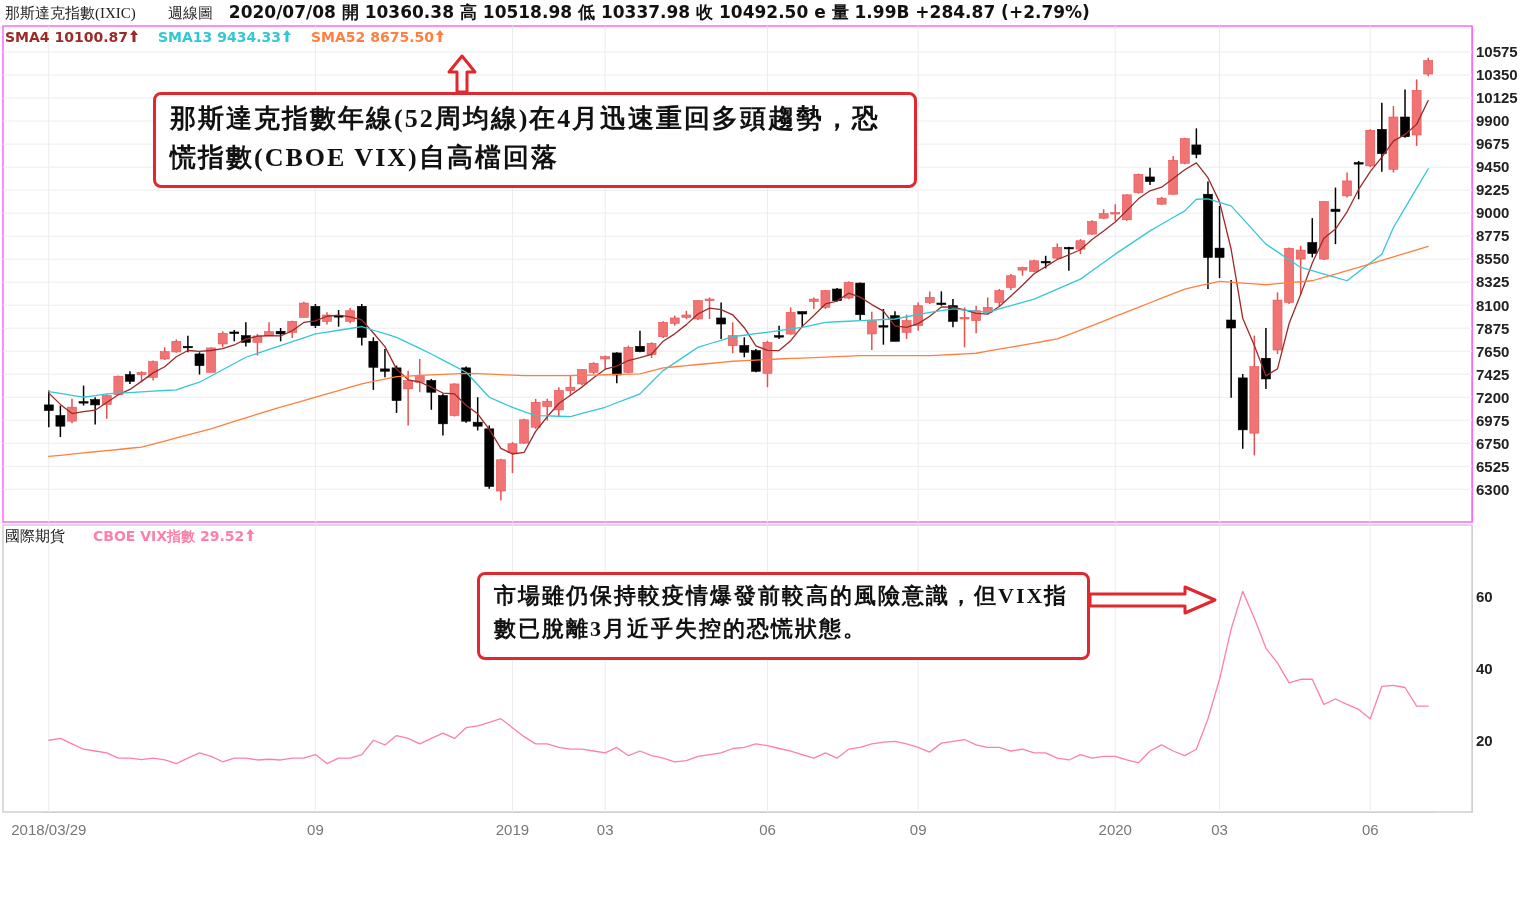  I want to click on y-tick-label: 8550, so click(1493, 259).